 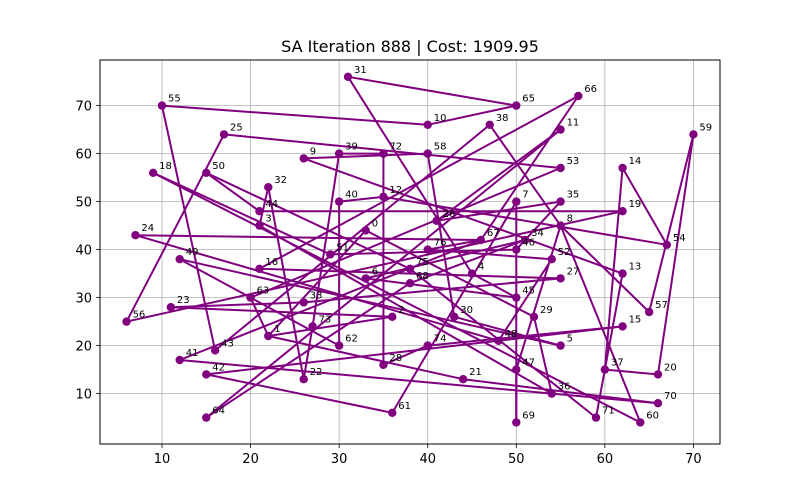 What do you see at coordinates (516, 459) in the screenshot?
I see `x-tick-label: 50` at bounding box center [516, 459].